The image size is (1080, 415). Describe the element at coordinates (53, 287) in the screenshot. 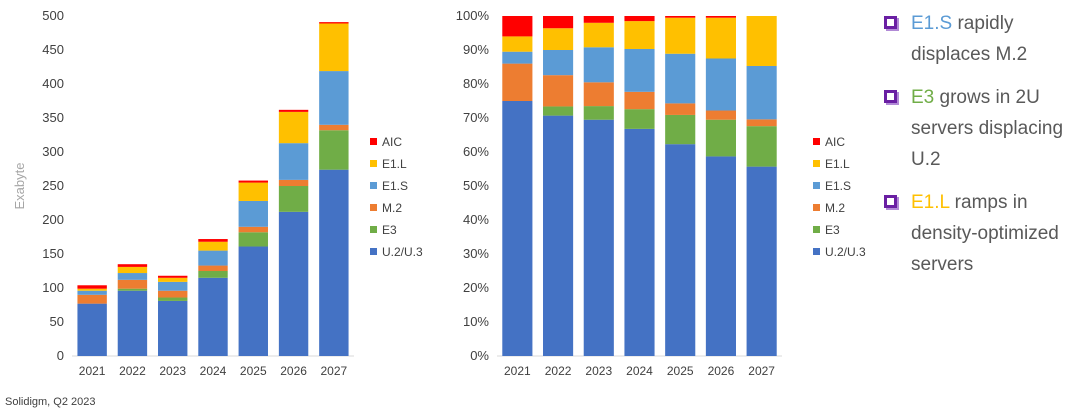

I see `y-tick-label: 100` at that location.